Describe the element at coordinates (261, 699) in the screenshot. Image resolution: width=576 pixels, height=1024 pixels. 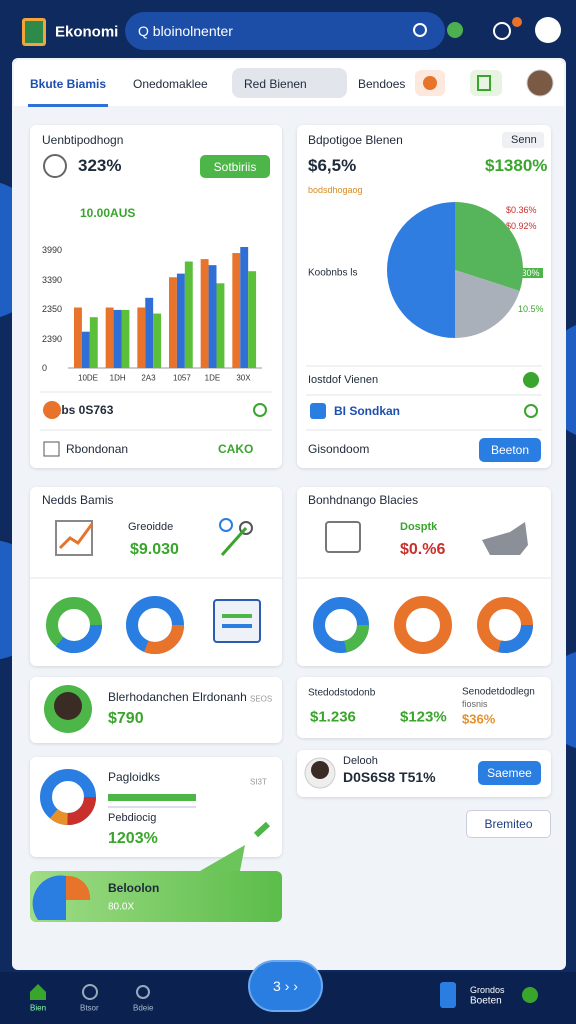
I see `tag: SEOS` at that location.